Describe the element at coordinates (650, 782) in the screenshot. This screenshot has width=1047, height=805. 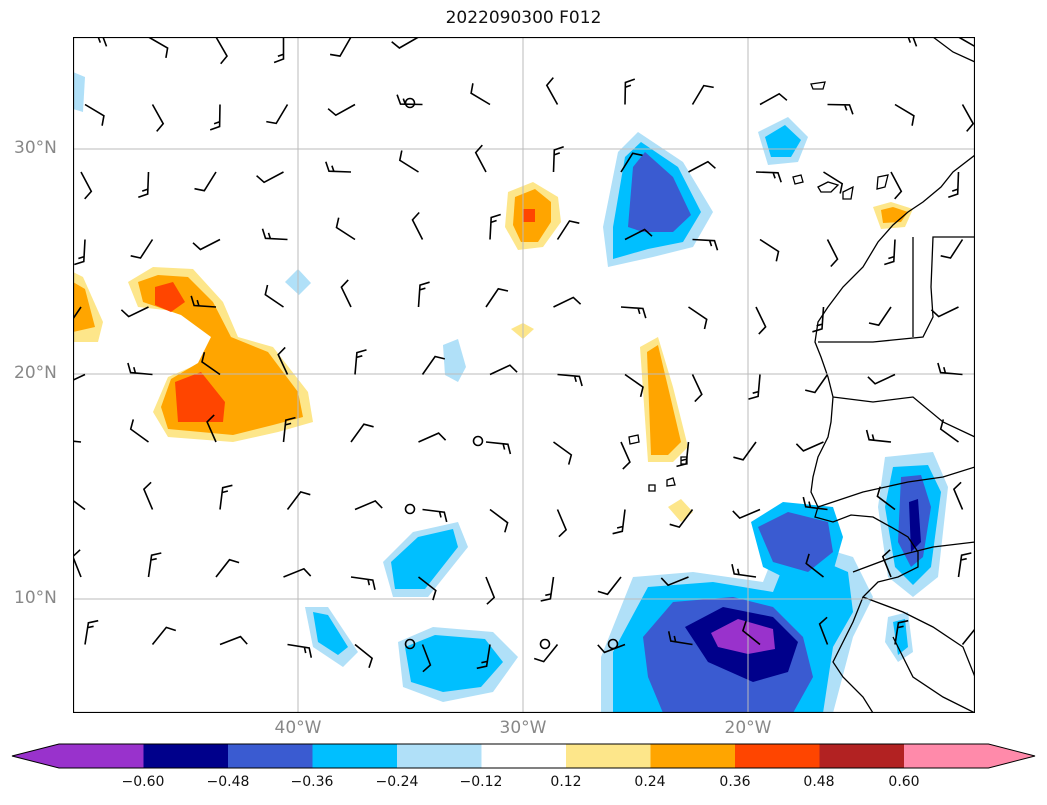
I see `colorbar-tick: 0.24` at that location.